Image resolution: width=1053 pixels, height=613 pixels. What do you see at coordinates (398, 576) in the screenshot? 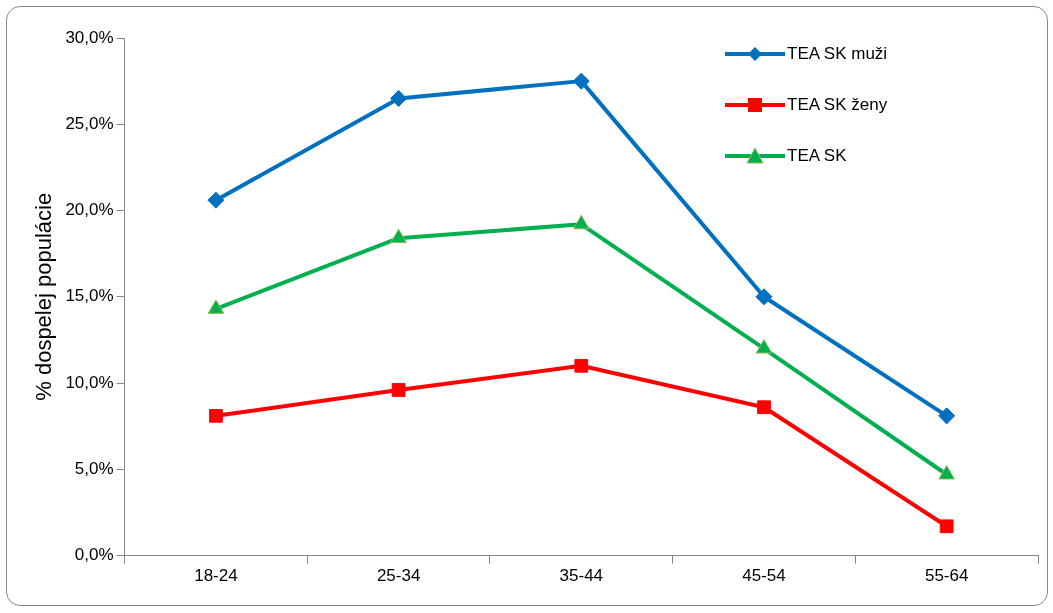
I see `x-tick-label: 25-34` at bounding box center [398, 576].